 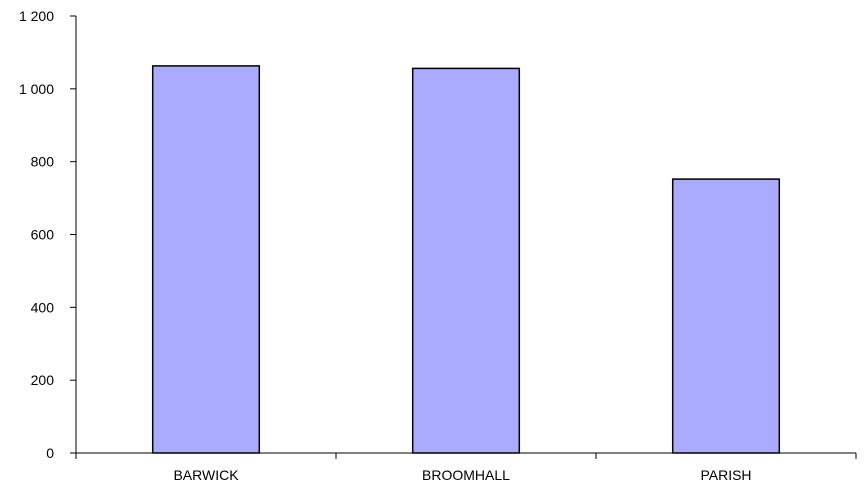 I want to click on bar-parish, so click(x=726, y=316).